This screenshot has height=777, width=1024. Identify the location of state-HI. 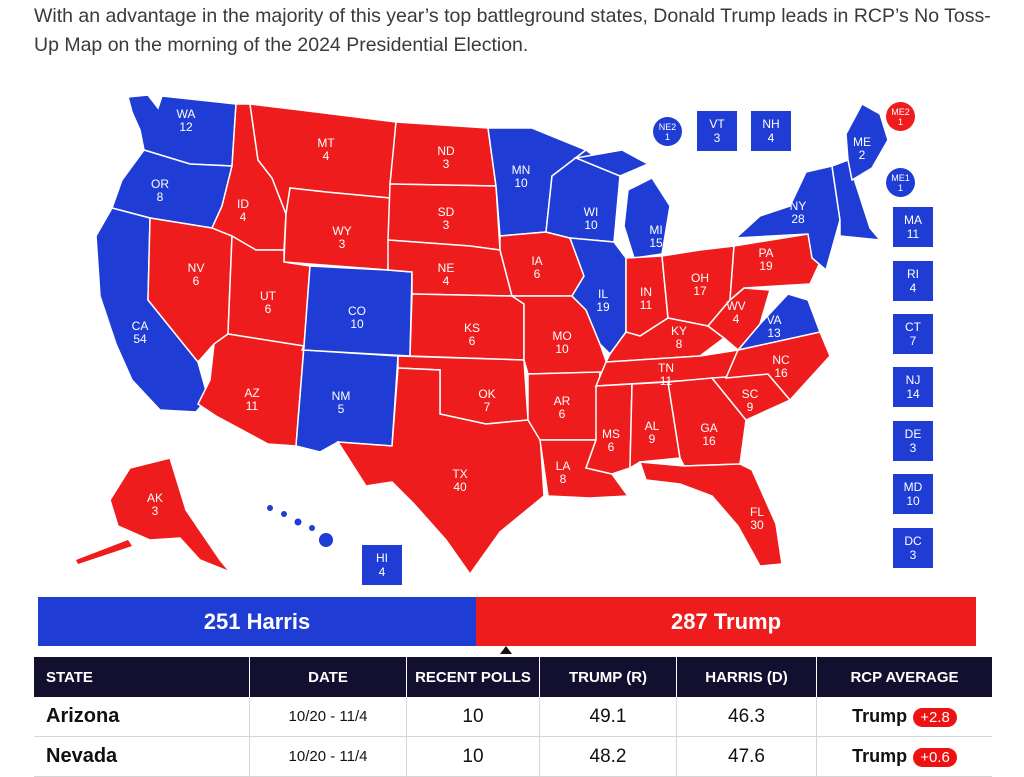
(300, 526).